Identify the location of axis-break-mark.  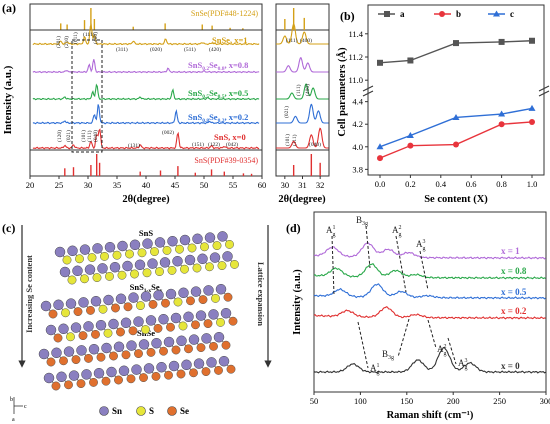
(456, 91).